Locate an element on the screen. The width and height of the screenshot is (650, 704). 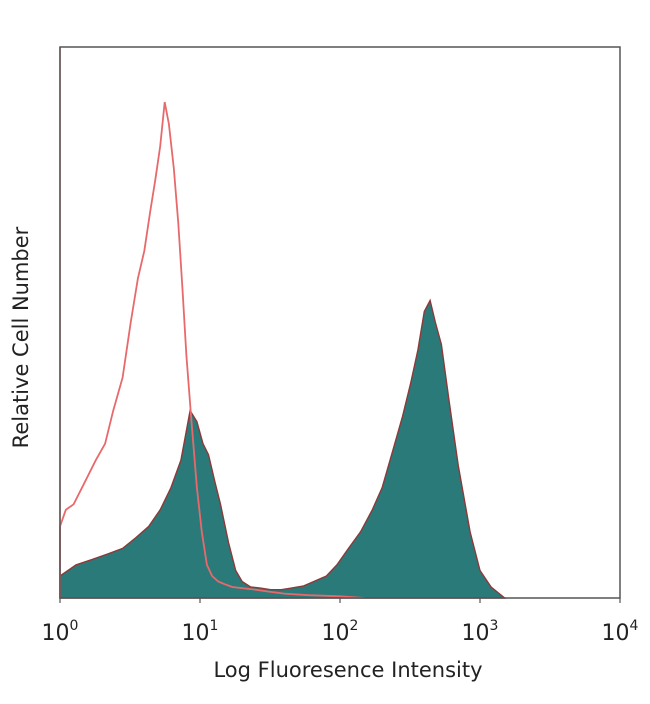
y-axis-label: Relative Cell Number is located at coordinates (21, 337).